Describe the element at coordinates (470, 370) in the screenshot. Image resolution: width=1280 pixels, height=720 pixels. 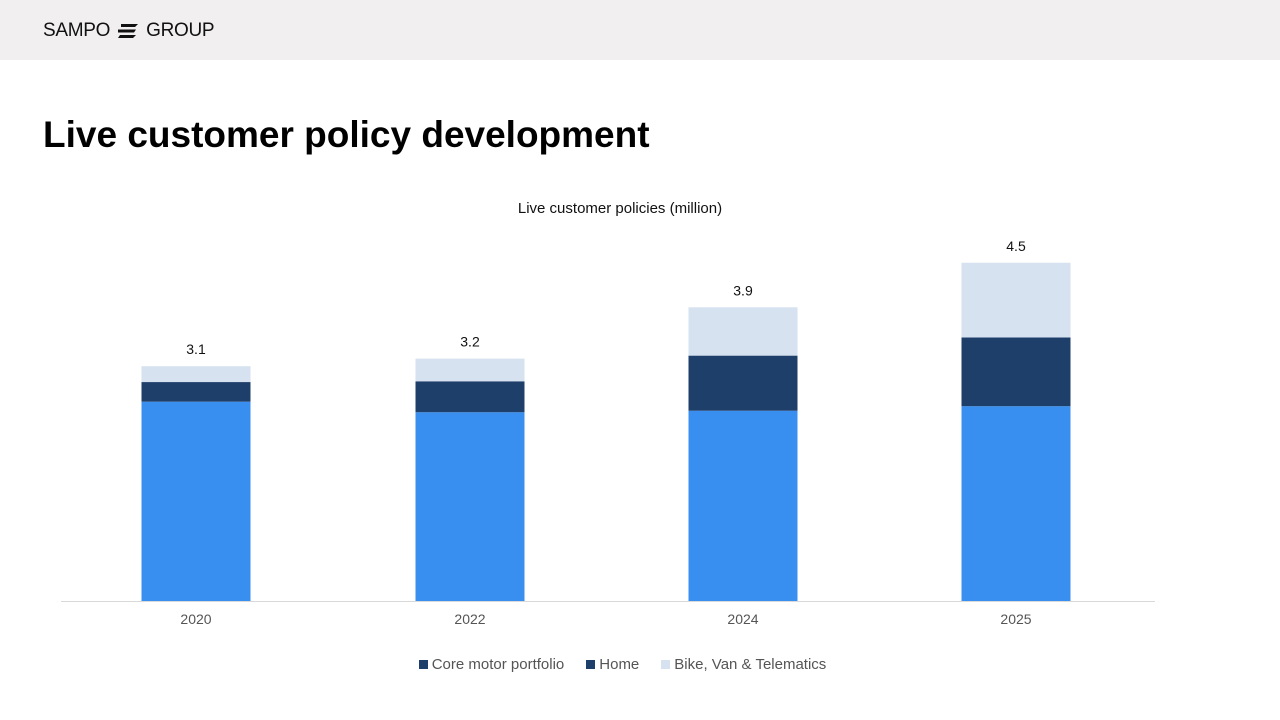
I see `bar-segment-bike-van-telematics-2022` at that location.